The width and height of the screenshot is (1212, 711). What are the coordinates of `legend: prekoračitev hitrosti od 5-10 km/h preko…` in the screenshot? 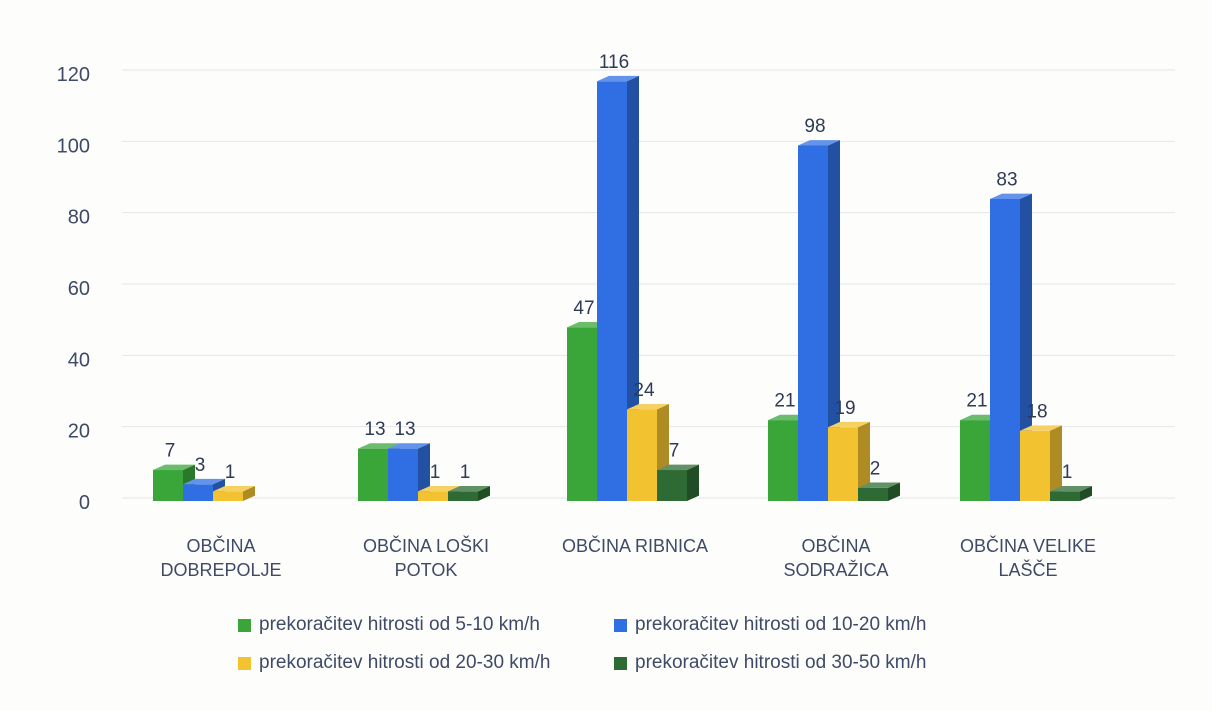 It's located at (648, 644).